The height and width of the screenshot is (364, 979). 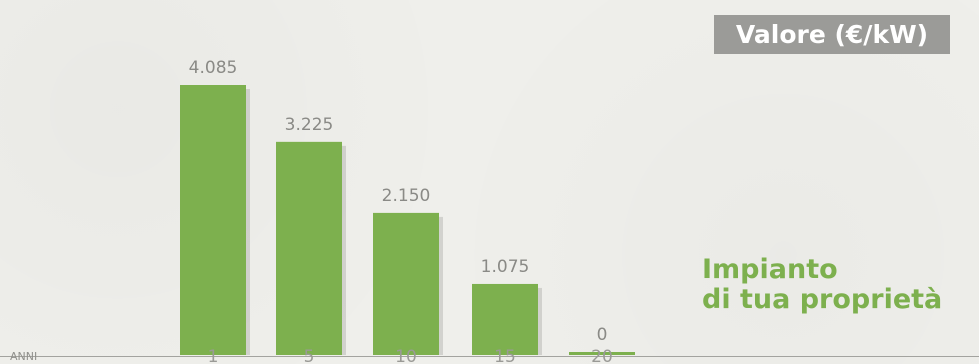 I want to click on tick-labels-group: 1 5 10 15 20, so click(x=410, y=355).